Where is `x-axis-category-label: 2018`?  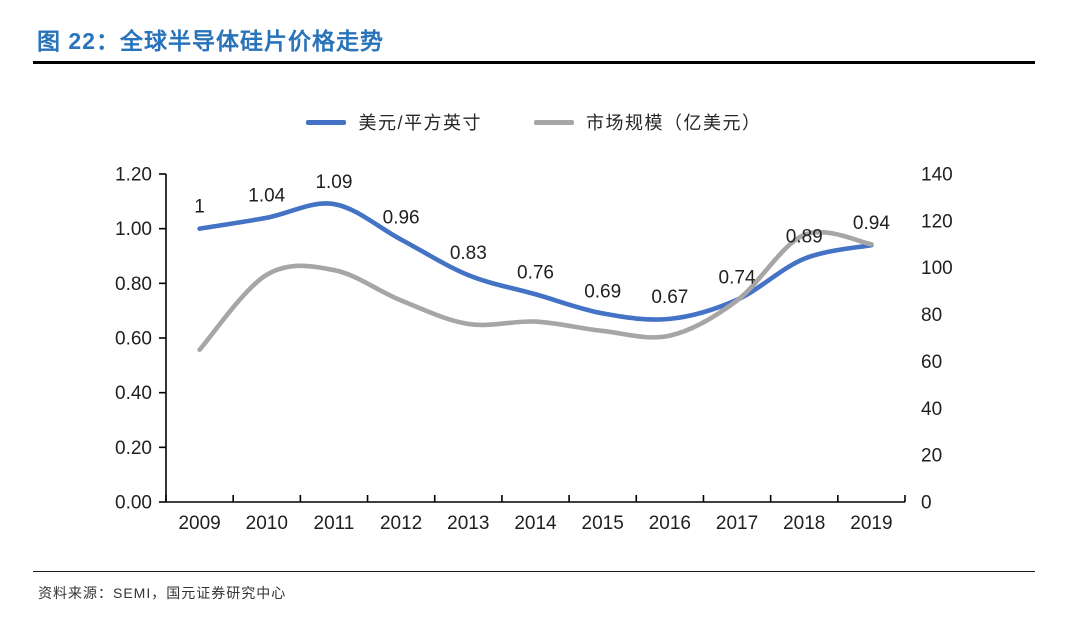 x-axis-category-label: 2018 is located at coordinates (804, 523).